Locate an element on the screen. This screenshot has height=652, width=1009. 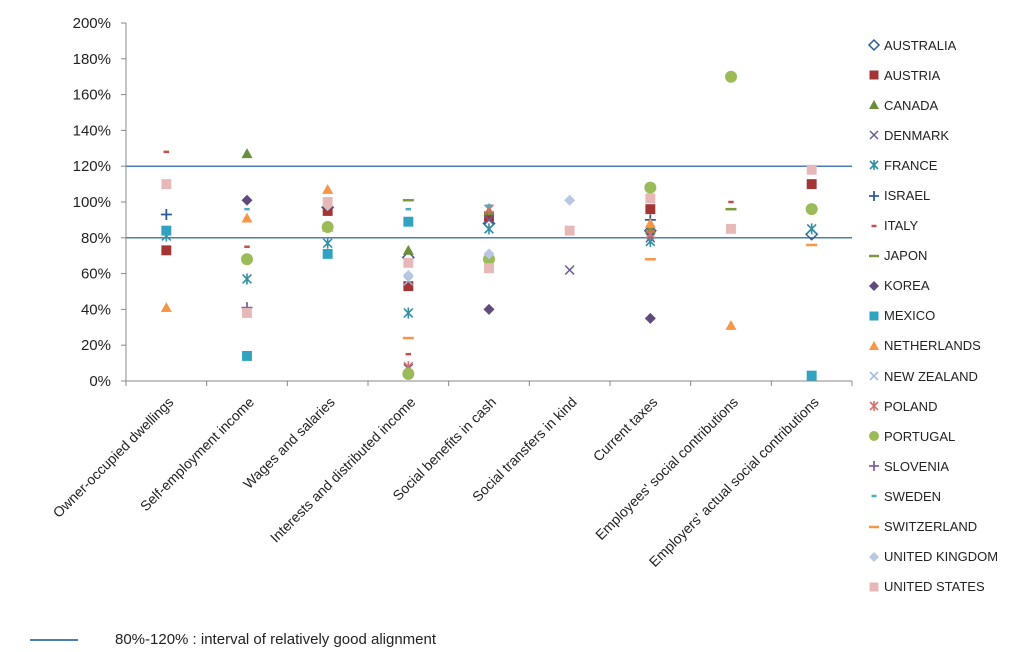
legend-item: JAPON is located at coordinates (937, 256).